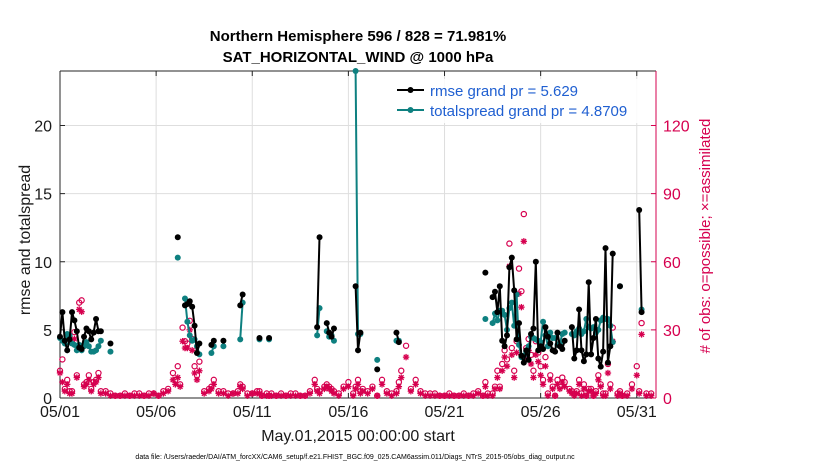  I want to click on x-tick-label: 05/21, so click(444, 412).